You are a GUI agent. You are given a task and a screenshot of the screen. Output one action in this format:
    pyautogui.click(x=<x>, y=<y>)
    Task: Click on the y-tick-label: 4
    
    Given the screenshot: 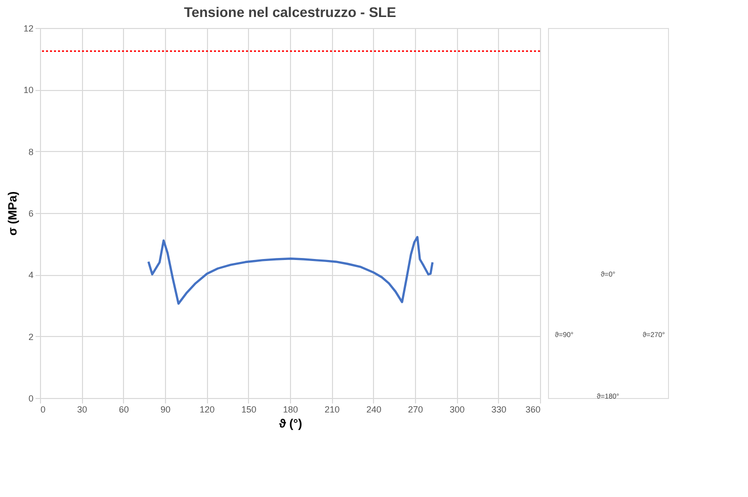 What is the action you would take?
    pyautogui.click(x=31, y=275)
    